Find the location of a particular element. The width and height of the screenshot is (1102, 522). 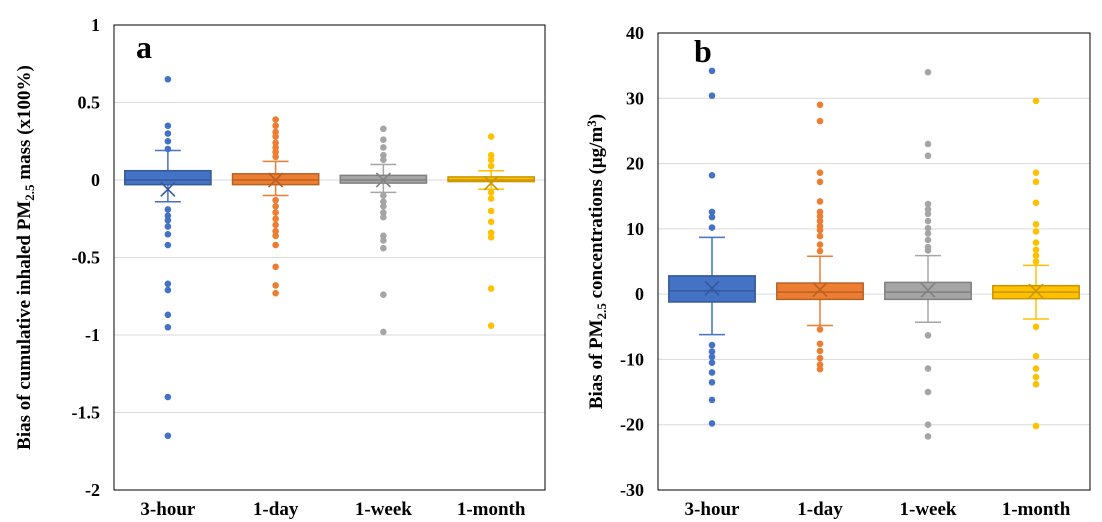

panel-b-ylabel-subscript: 2.5 is located at coordinates (601, 311).